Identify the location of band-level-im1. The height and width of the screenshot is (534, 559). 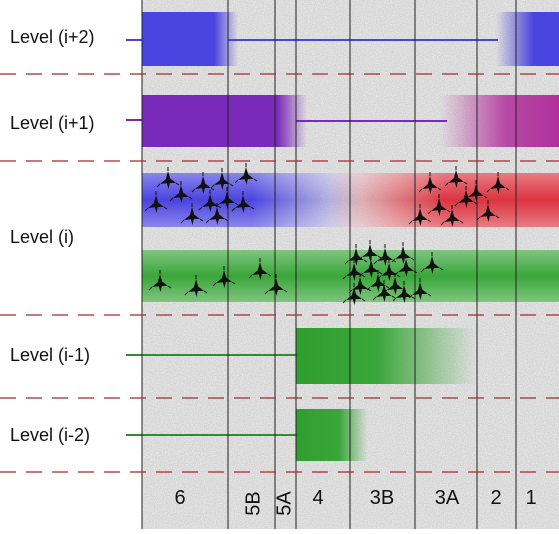
(386, 356).